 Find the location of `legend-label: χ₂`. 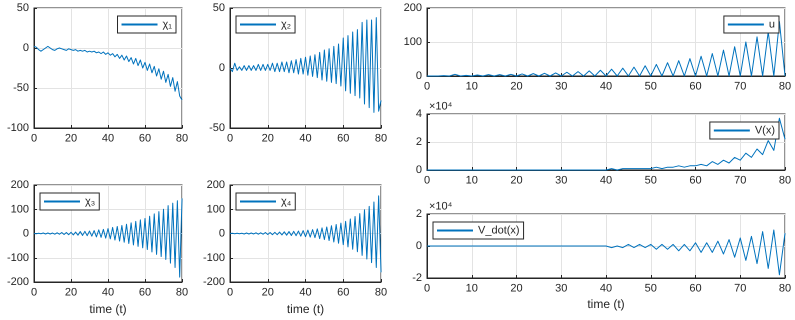

legend-label: χ₂ is located at coordinates (286, 24).